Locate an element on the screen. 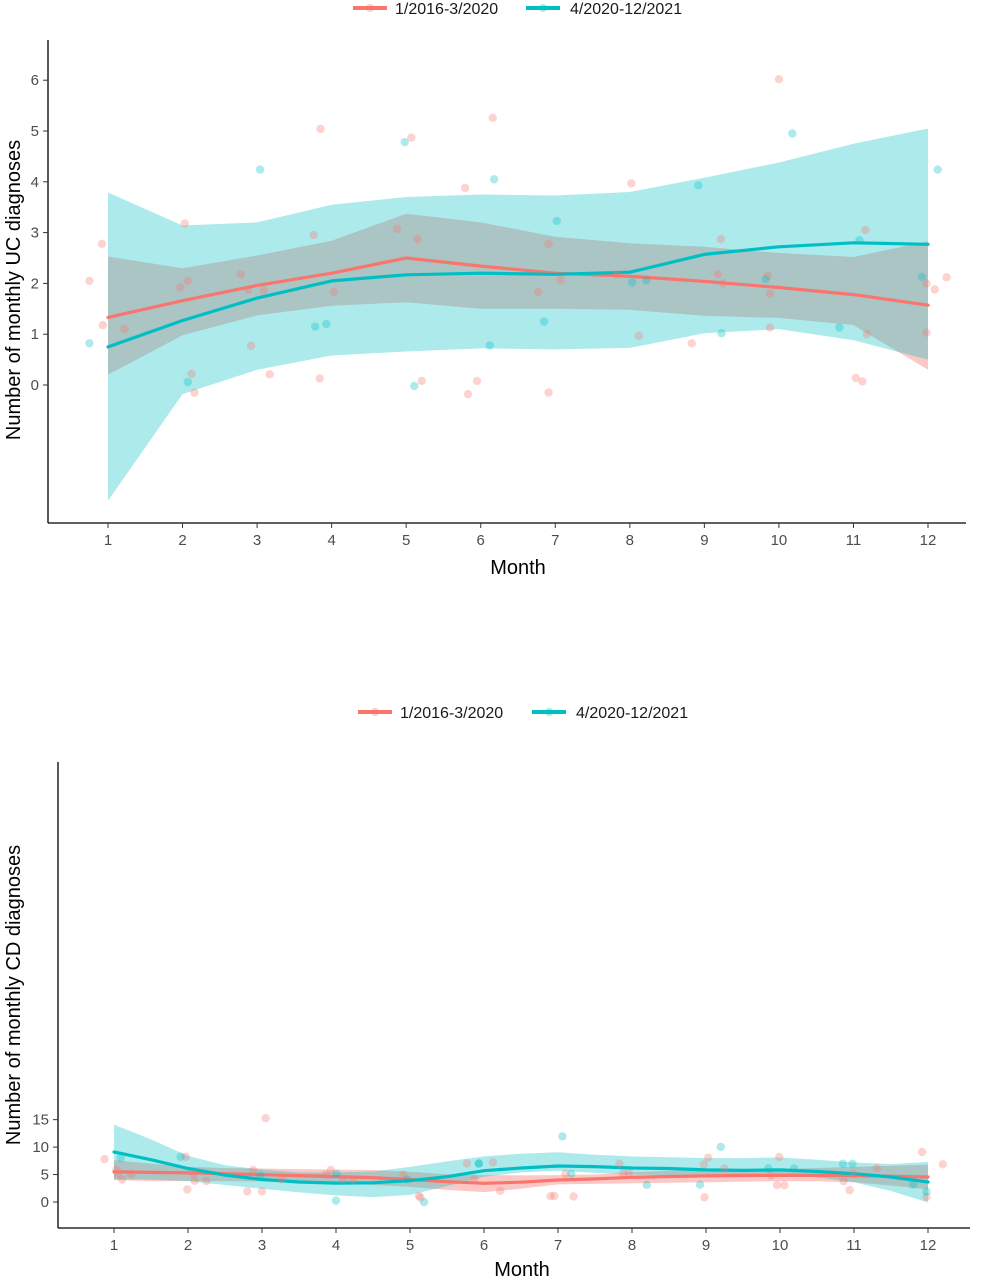 Image resolution: width=990 pixels, height=1280 pixels. uc-x-tick-label: 7 is located at coordinates (555, 540).